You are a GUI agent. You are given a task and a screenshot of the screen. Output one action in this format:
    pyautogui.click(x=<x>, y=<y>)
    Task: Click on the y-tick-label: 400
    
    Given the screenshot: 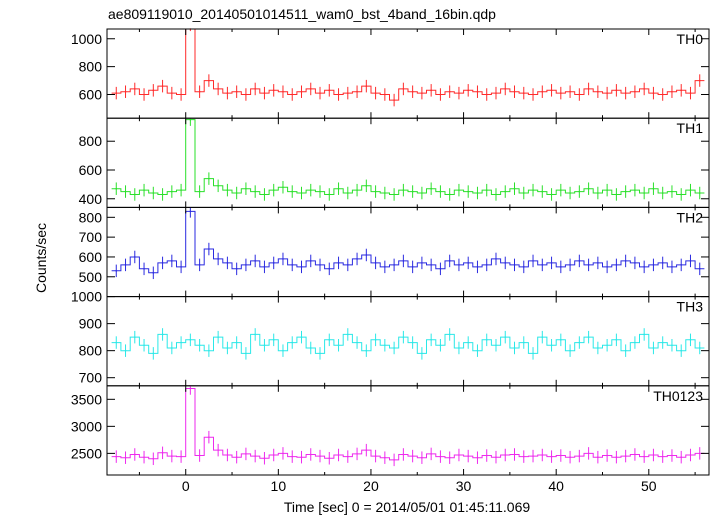 What is the action you would take?
    pyautogui.click(x=91, y=199)
    